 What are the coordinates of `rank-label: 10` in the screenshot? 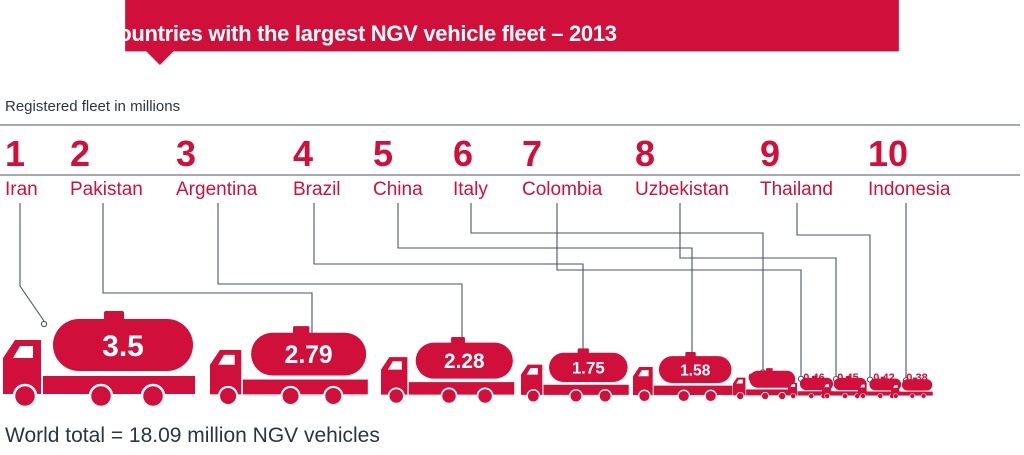 It's located at (888, 153).